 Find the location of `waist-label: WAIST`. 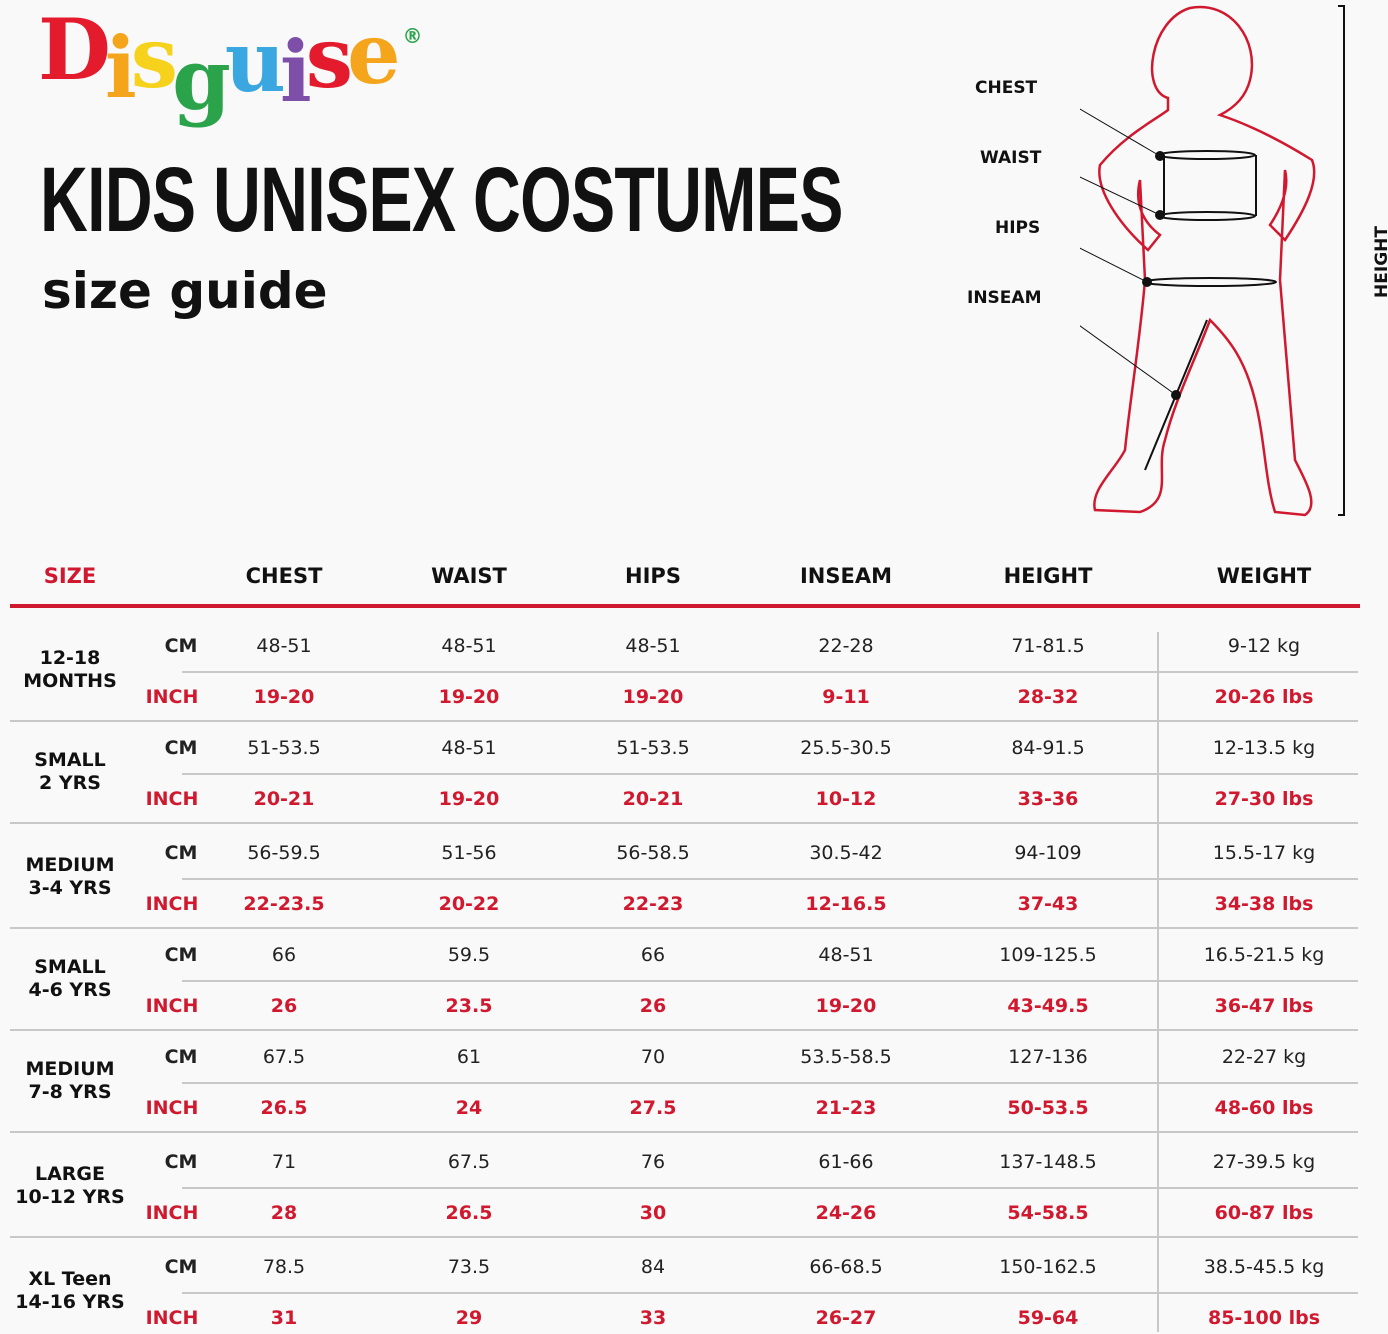

waist-label: WAIST is located at coordinates (1011, 158).